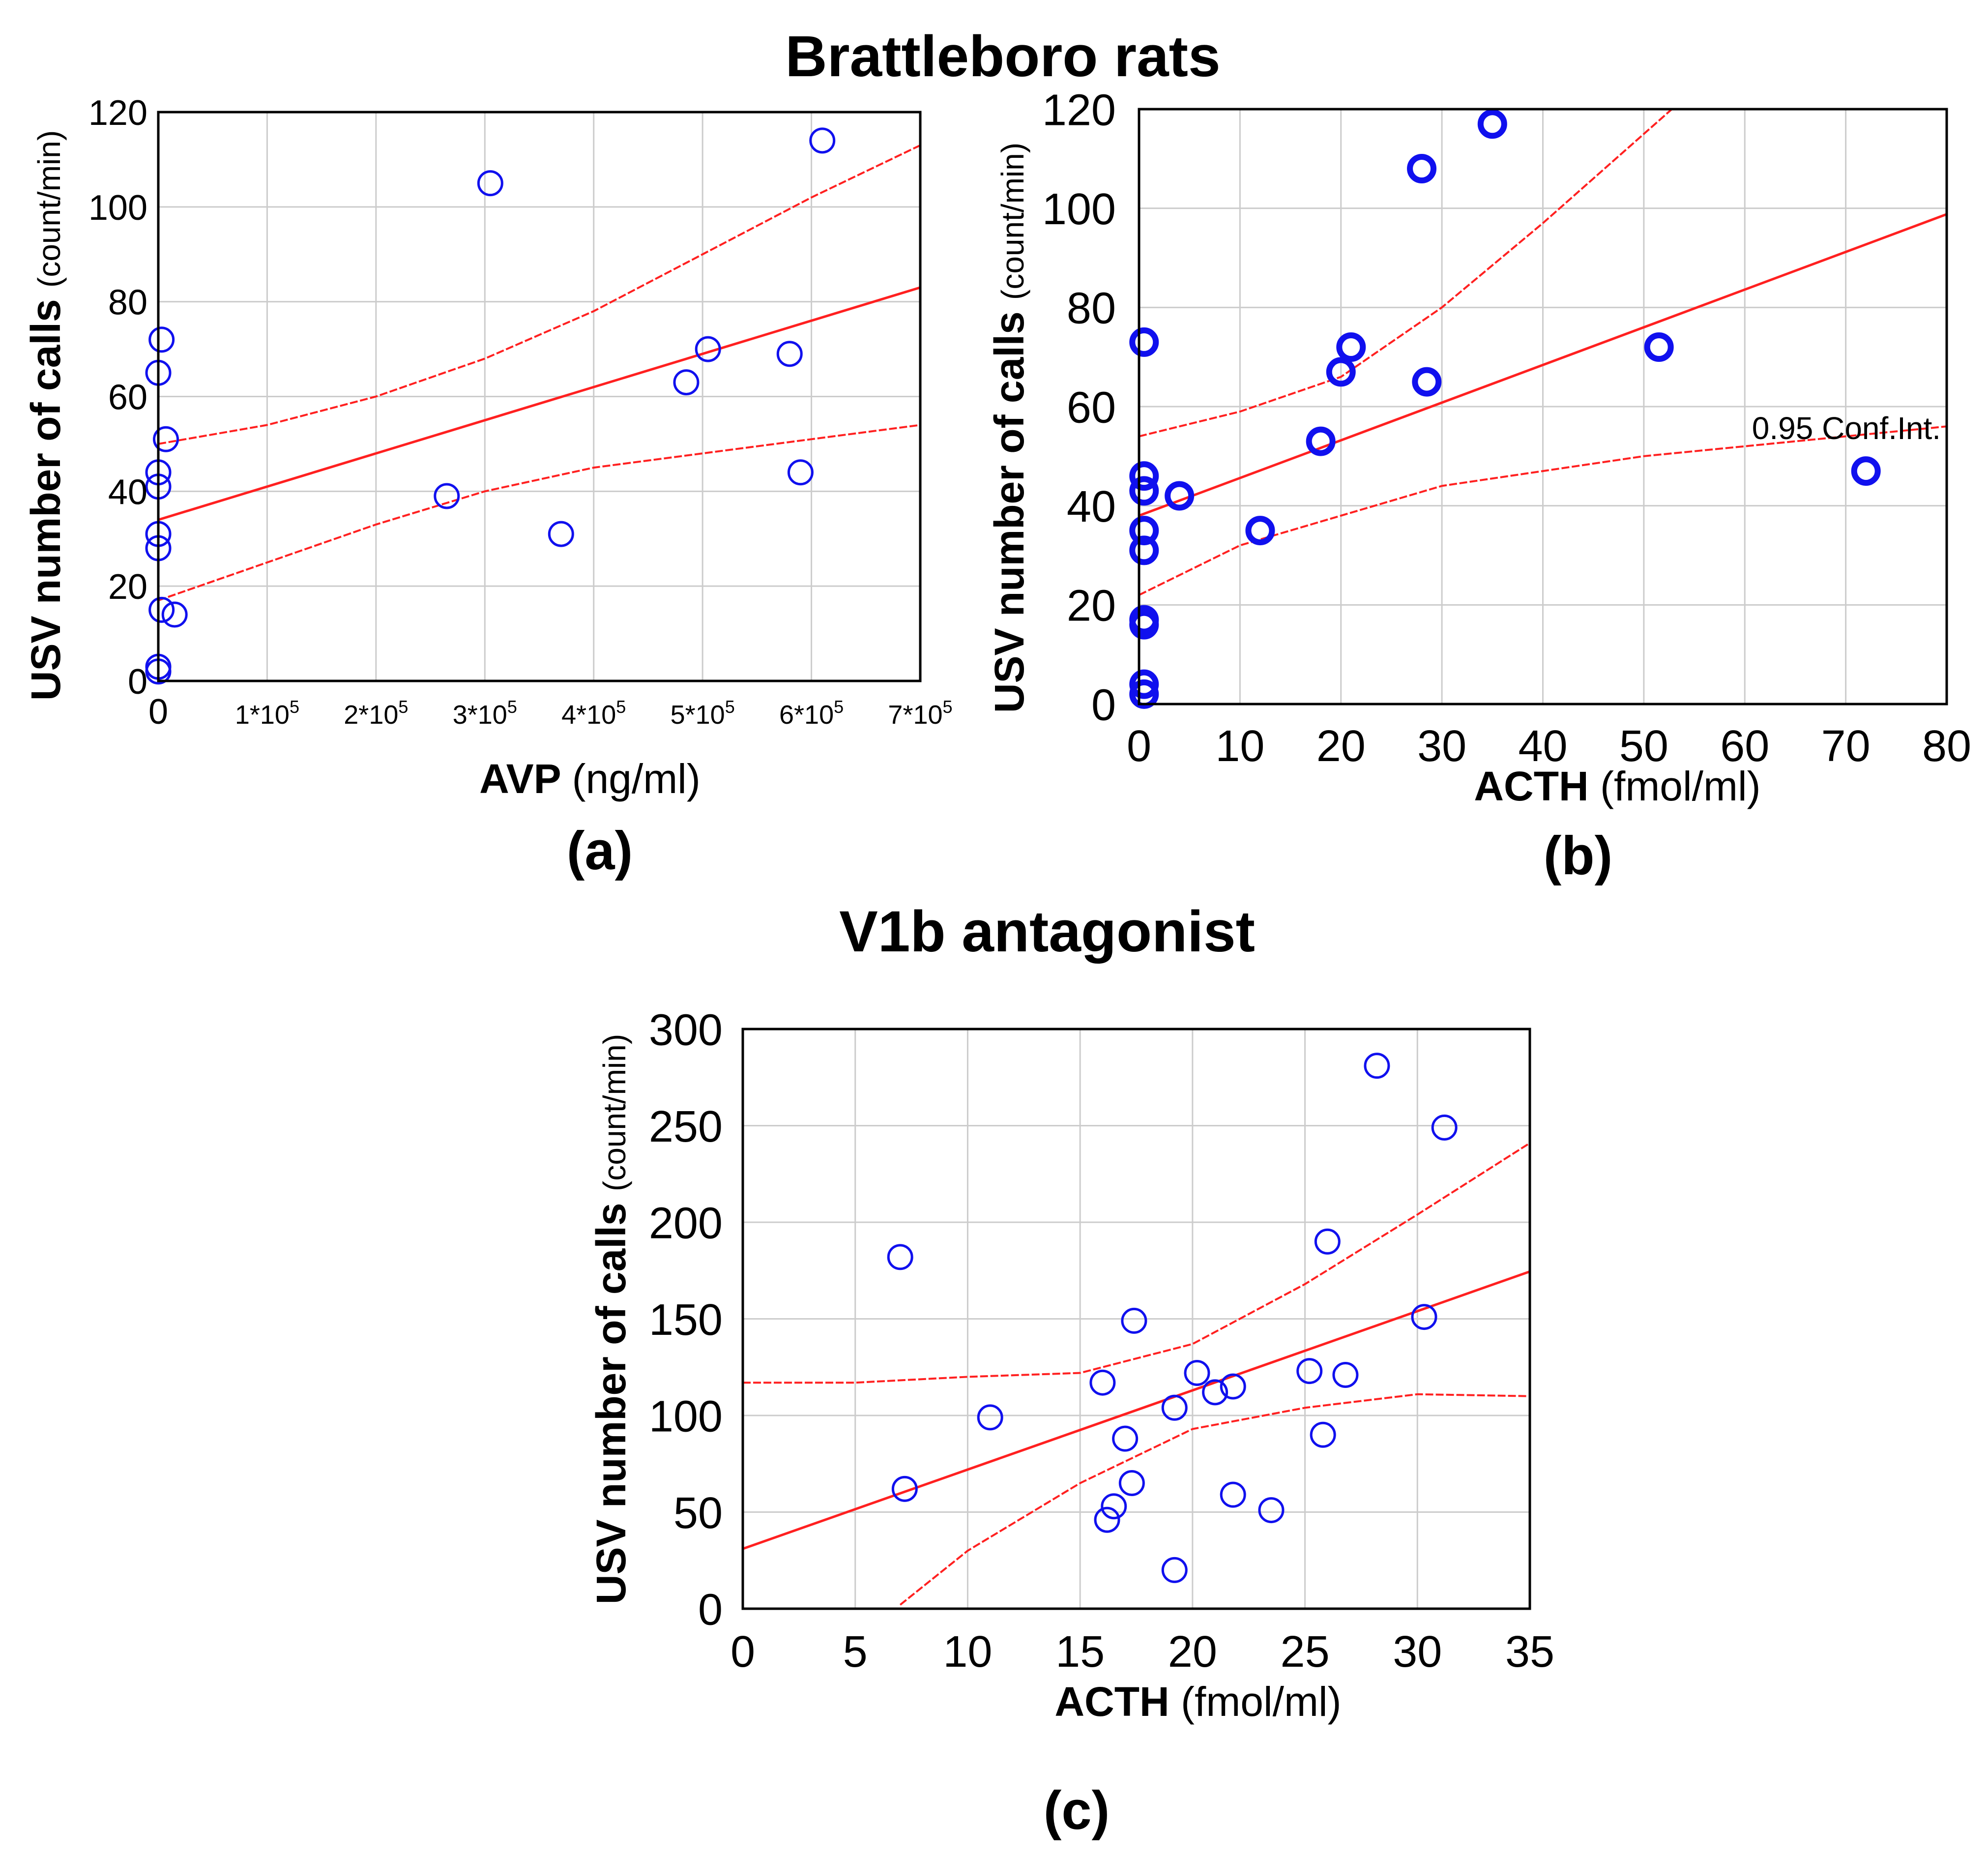  I want to click on x-tick-label: 10, so click(967, 1652).